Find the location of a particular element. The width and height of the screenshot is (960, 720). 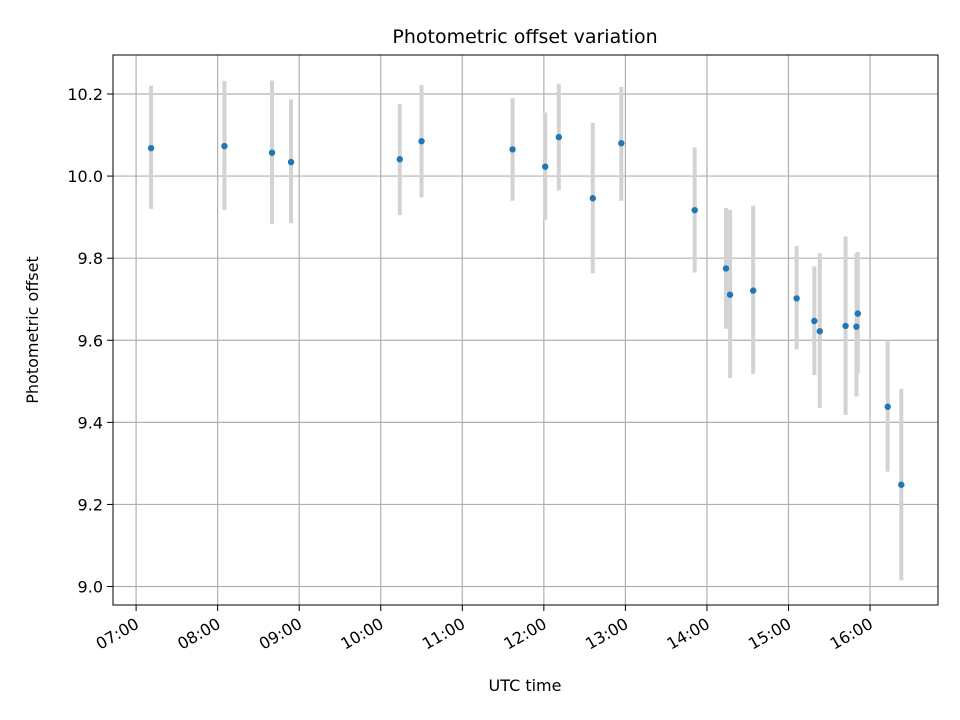

y-tick-label: 9.0 is located at coordinates (90, 587).